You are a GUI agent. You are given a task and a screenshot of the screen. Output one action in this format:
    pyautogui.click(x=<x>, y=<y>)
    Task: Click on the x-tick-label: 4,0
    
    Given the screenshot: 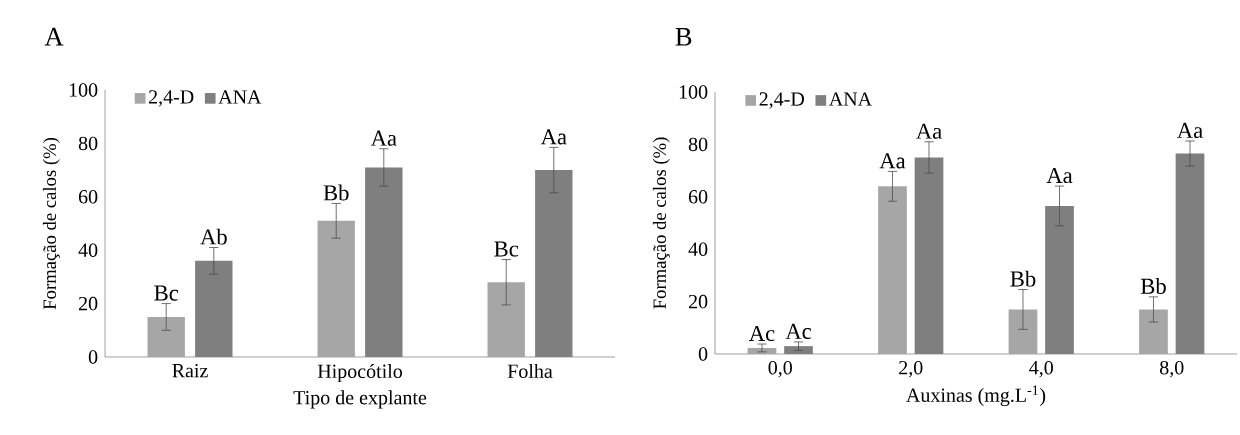 What is the action you would take?
    pyautogui.click(x=1041, y=369)
    